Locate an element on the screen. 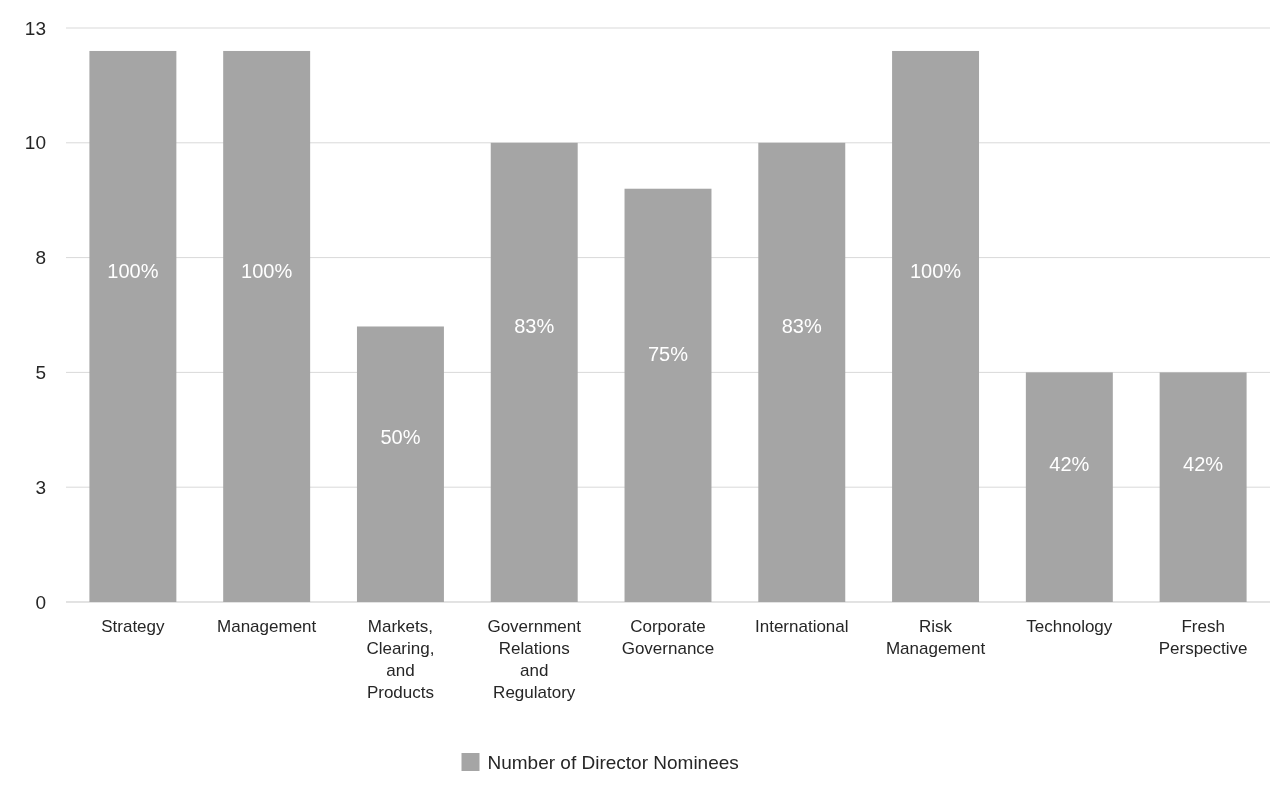 The width and height of the screenshot is (1283, 800). x-tick-label: Fresh Perspective is located at coordinates (1203, 638).